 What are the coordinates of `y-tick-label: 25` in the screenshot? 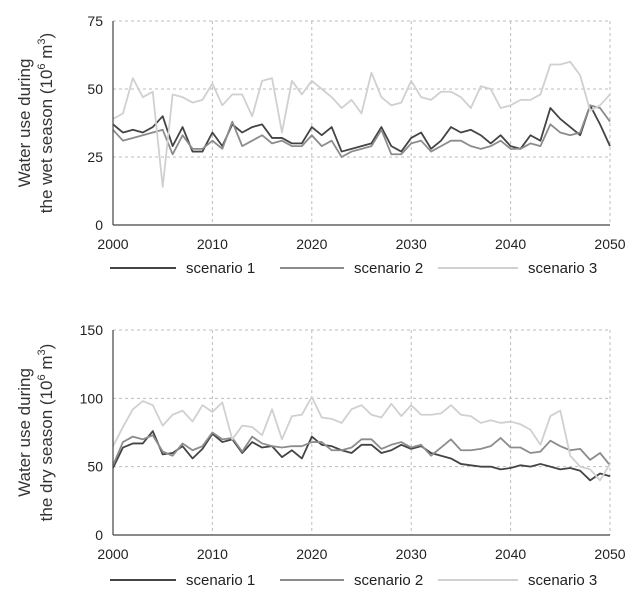 It's located at (95, 157).